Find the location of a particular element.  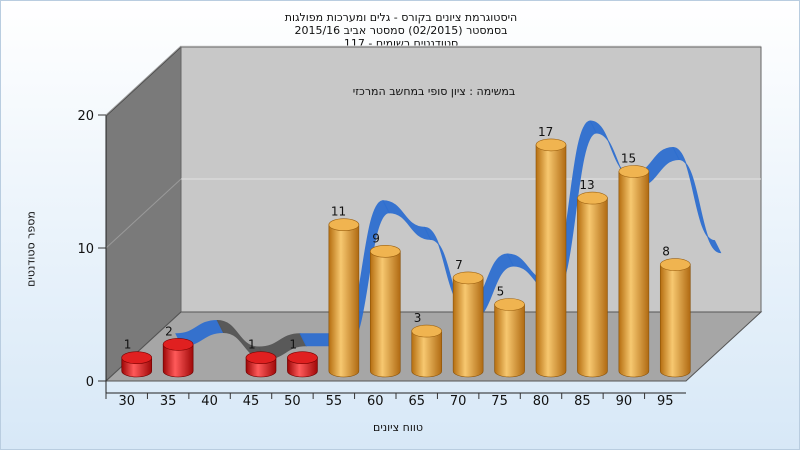

y-tick-label: 10 is located at coordinates (85, 249).